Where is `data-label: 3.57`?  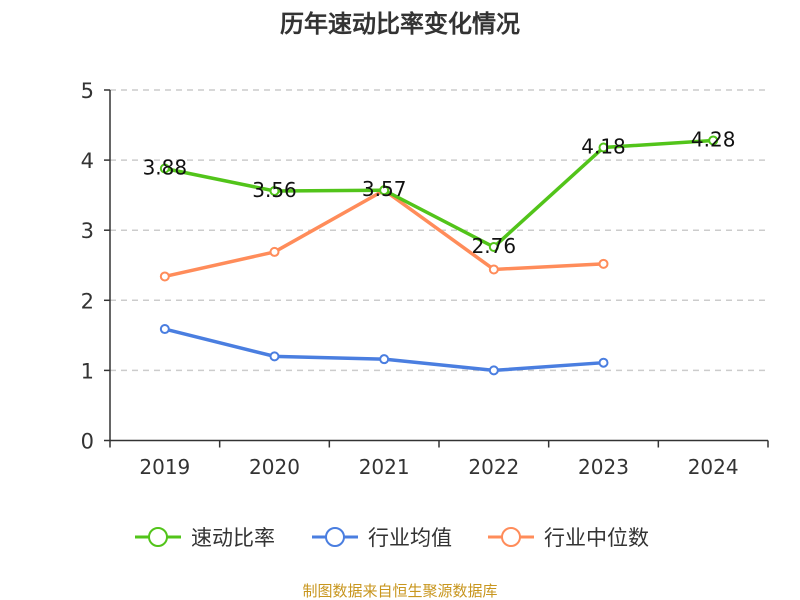
data-label: 3.57 is located at coordinates (384, 189).